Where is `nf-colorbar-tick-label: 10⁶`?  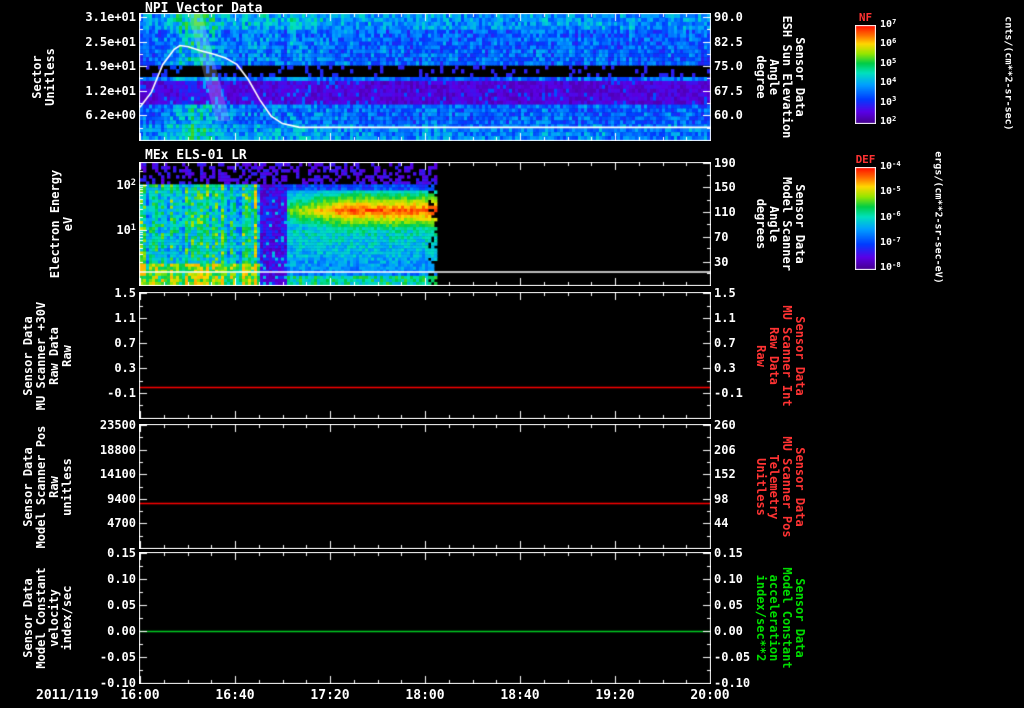 nf-colorbar-tick-label: 10⁶ is located at coordinates (888, 43).